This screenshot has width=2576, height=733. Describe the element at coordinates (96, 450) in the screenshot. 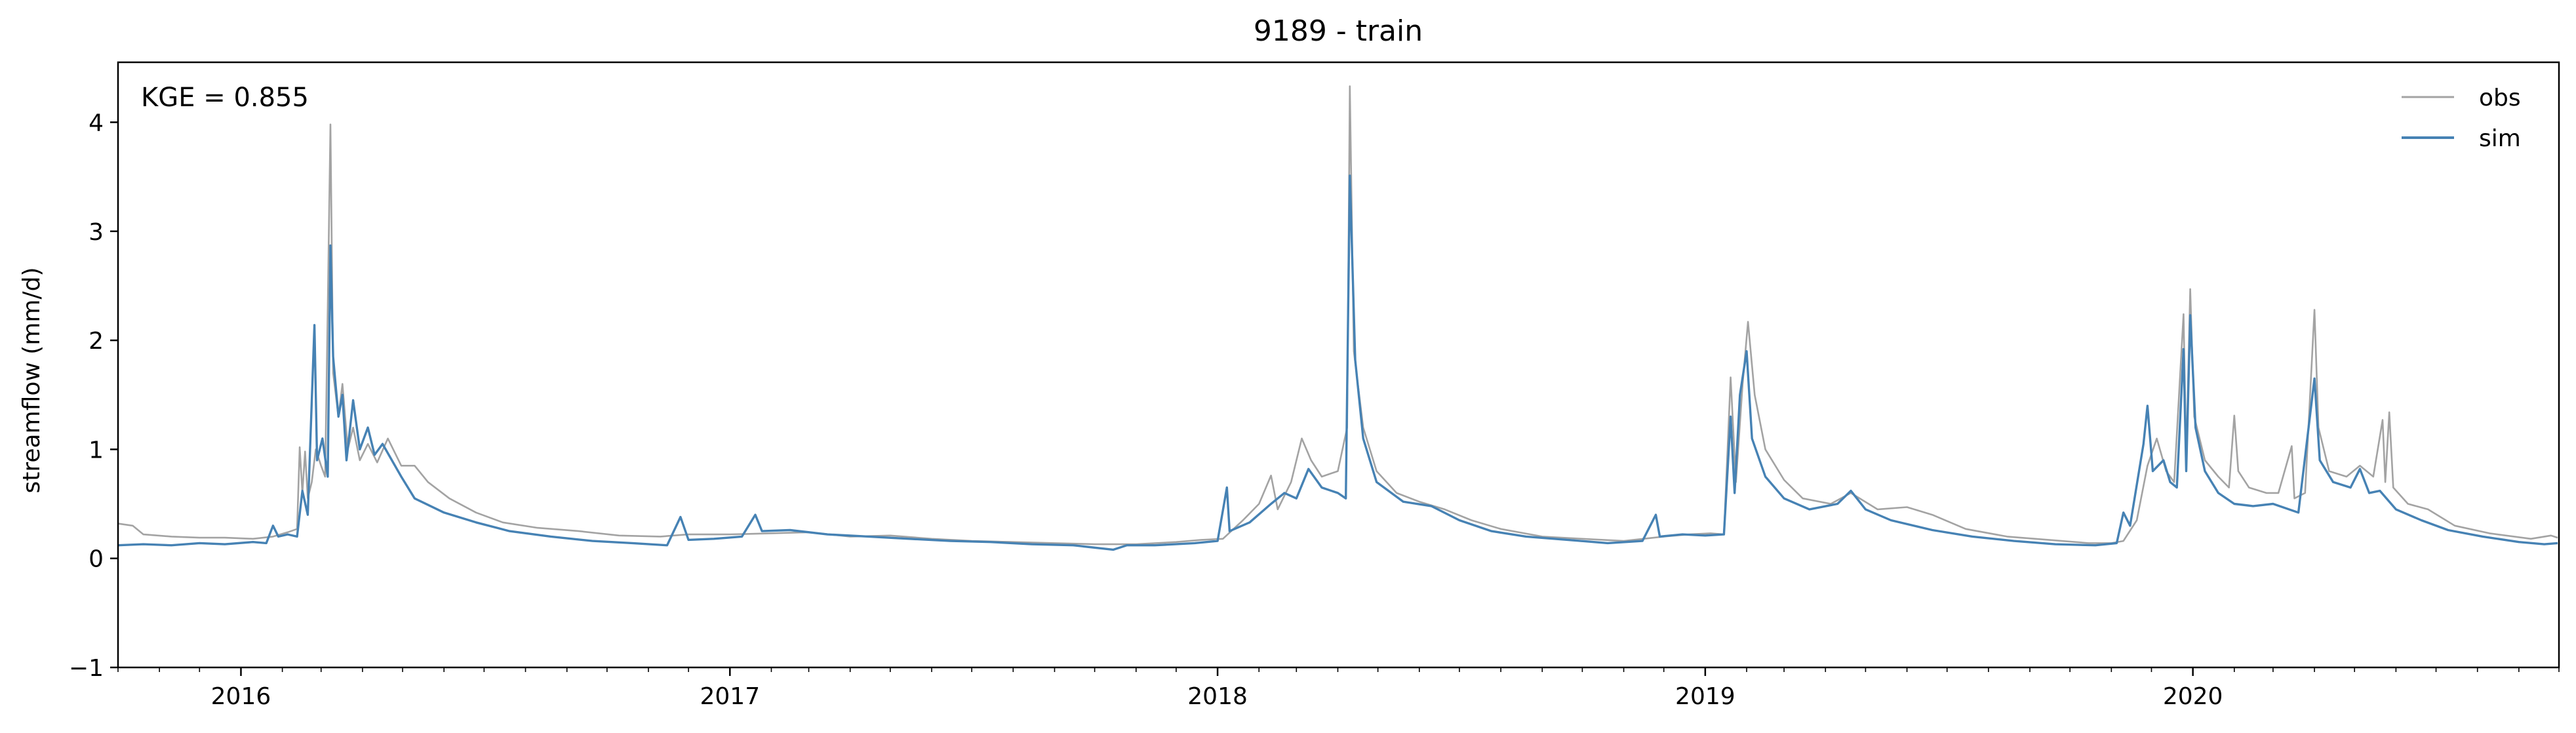

I see `y-tick-label: 1` at that location.